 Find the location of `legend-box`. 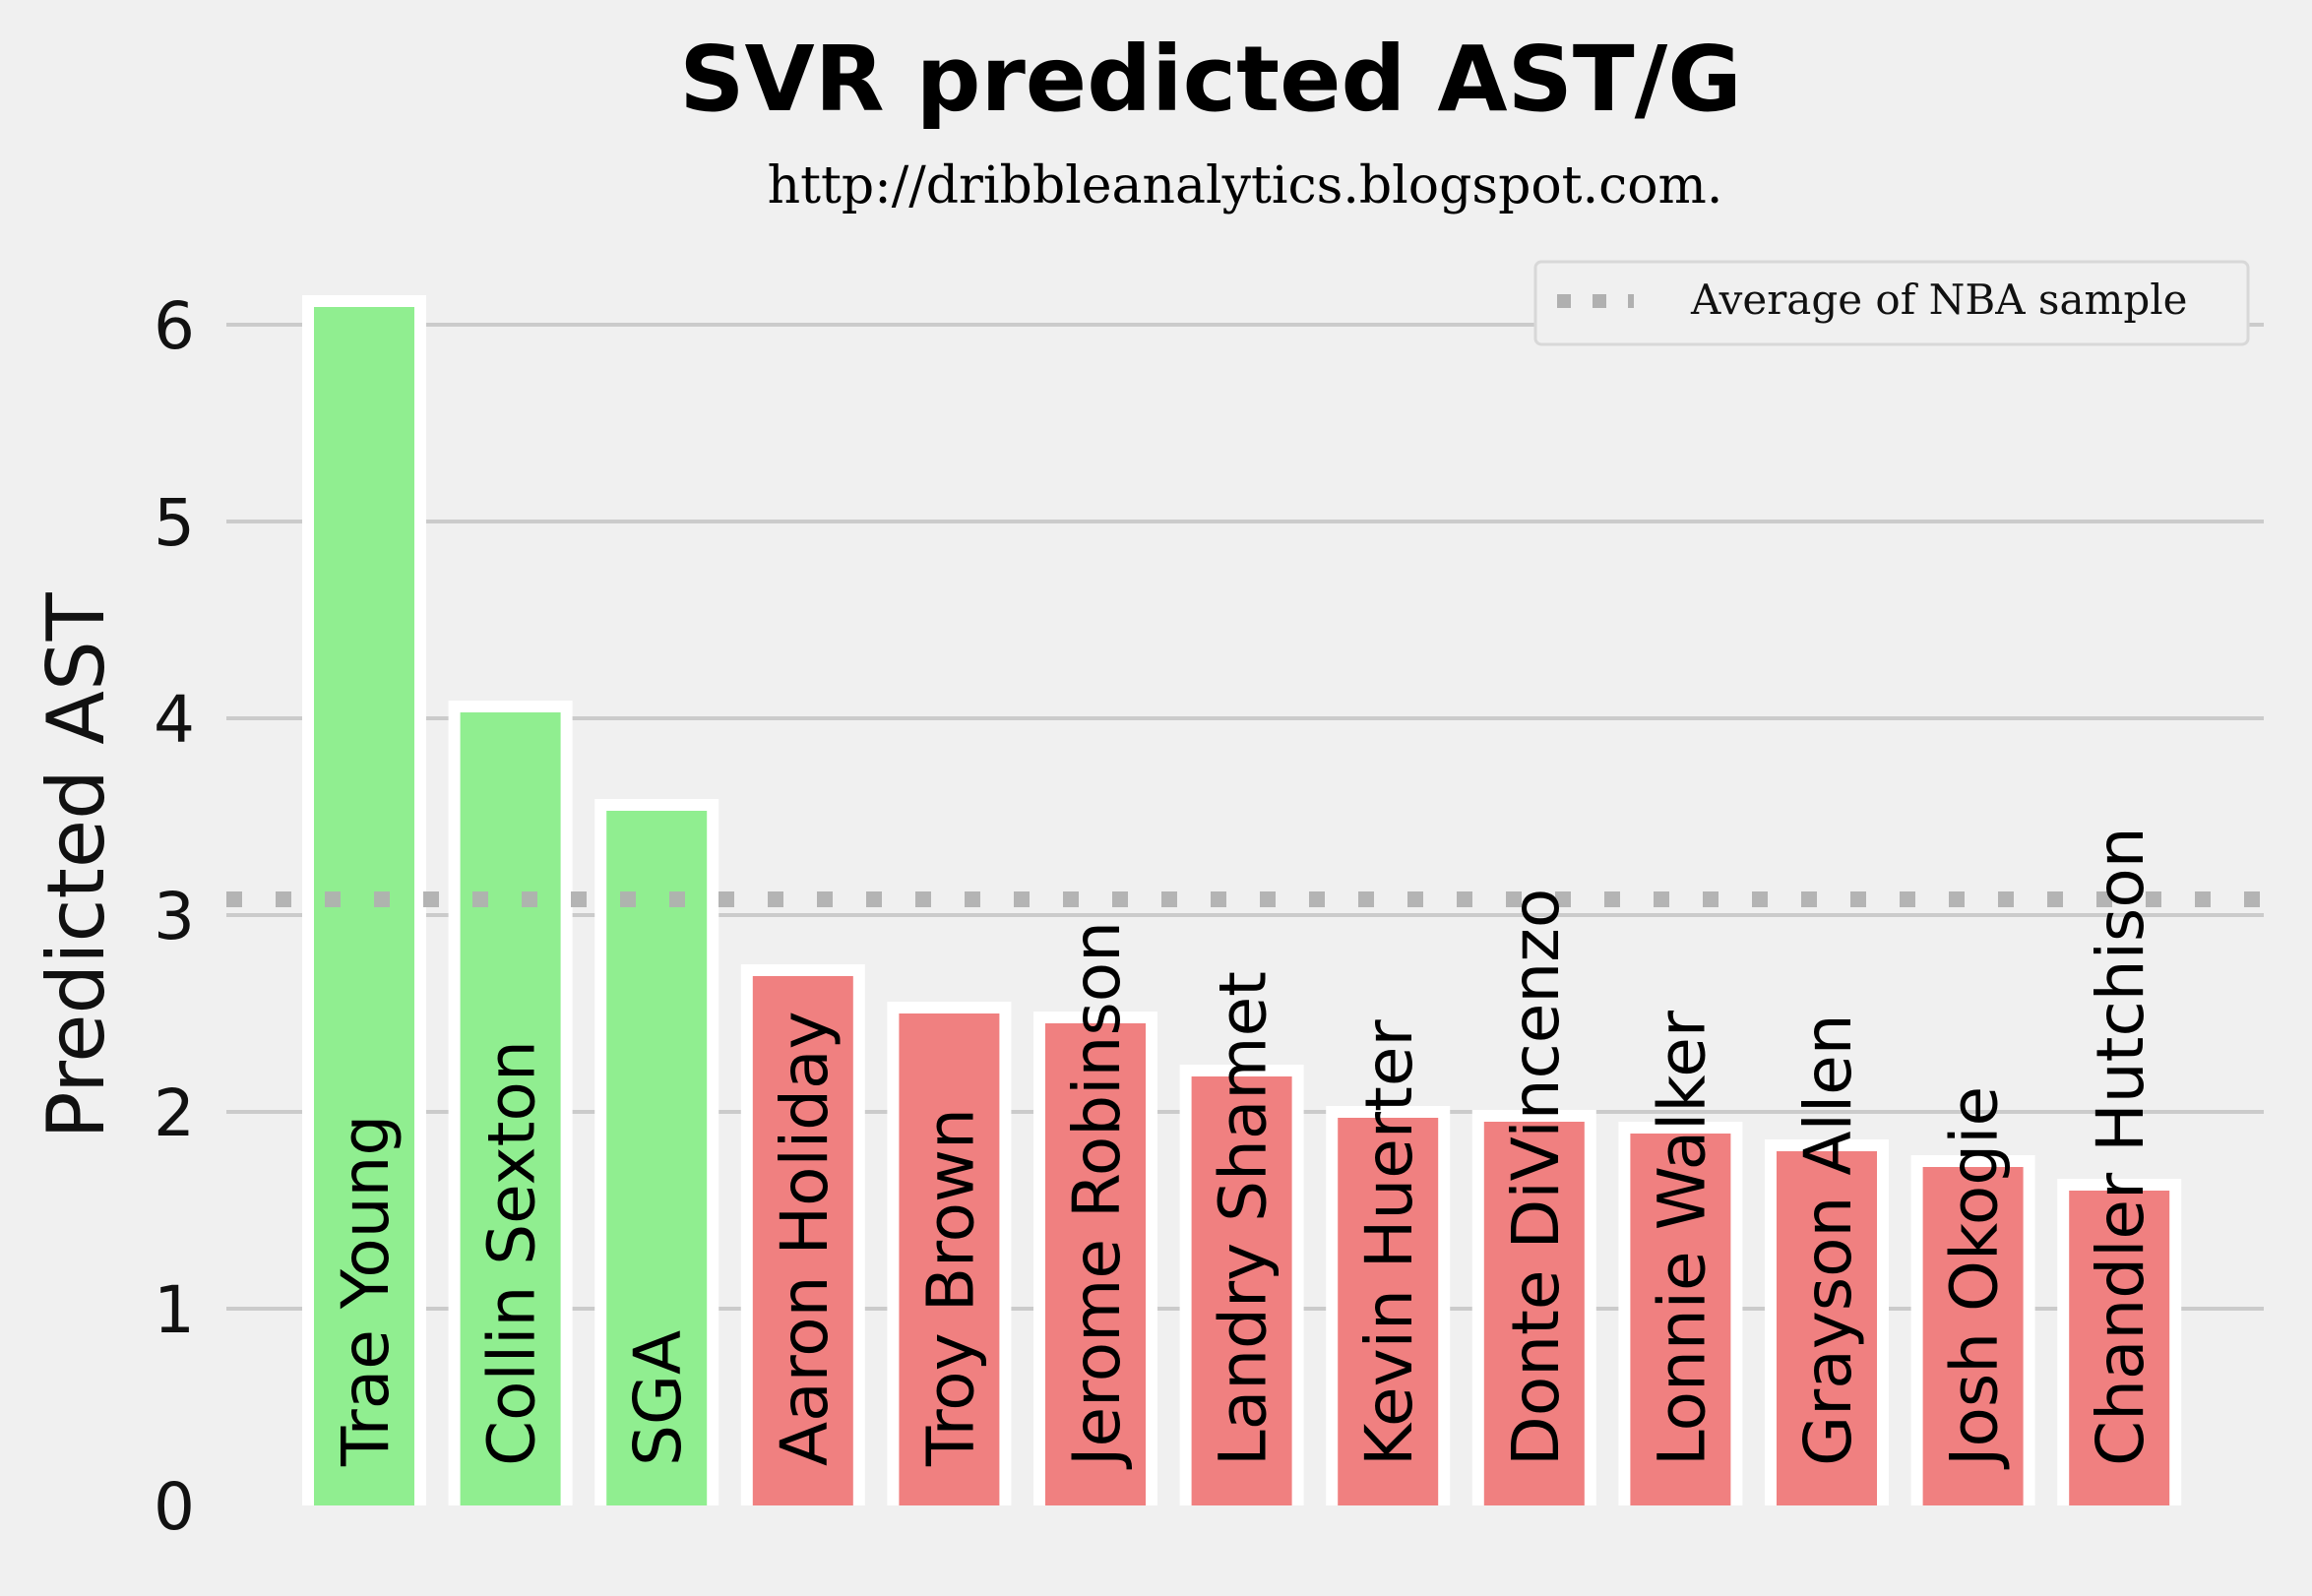

legend-box is located at coordinates (1891, 303).